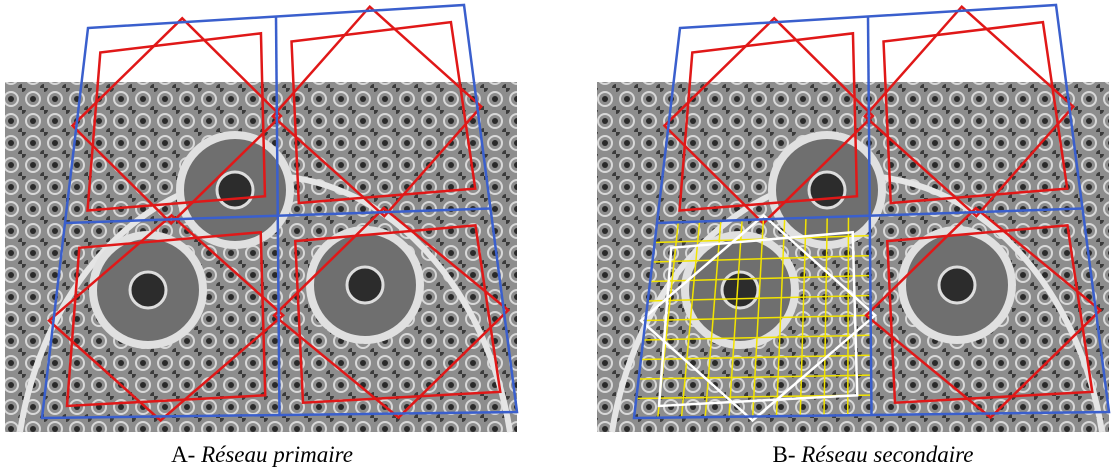 This screenshot has height=472, width=1114. I want to click on caption-text: Réseau secondaire, so click(886, 454).